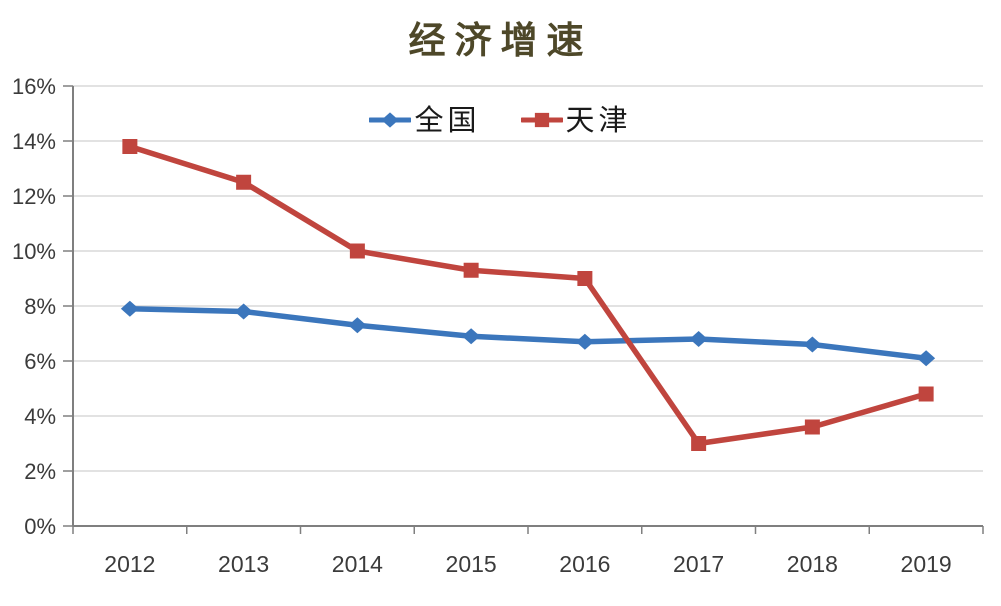 The image size is (1001, 606). I want to click on legend: 全国 天津, so click(500, 120).